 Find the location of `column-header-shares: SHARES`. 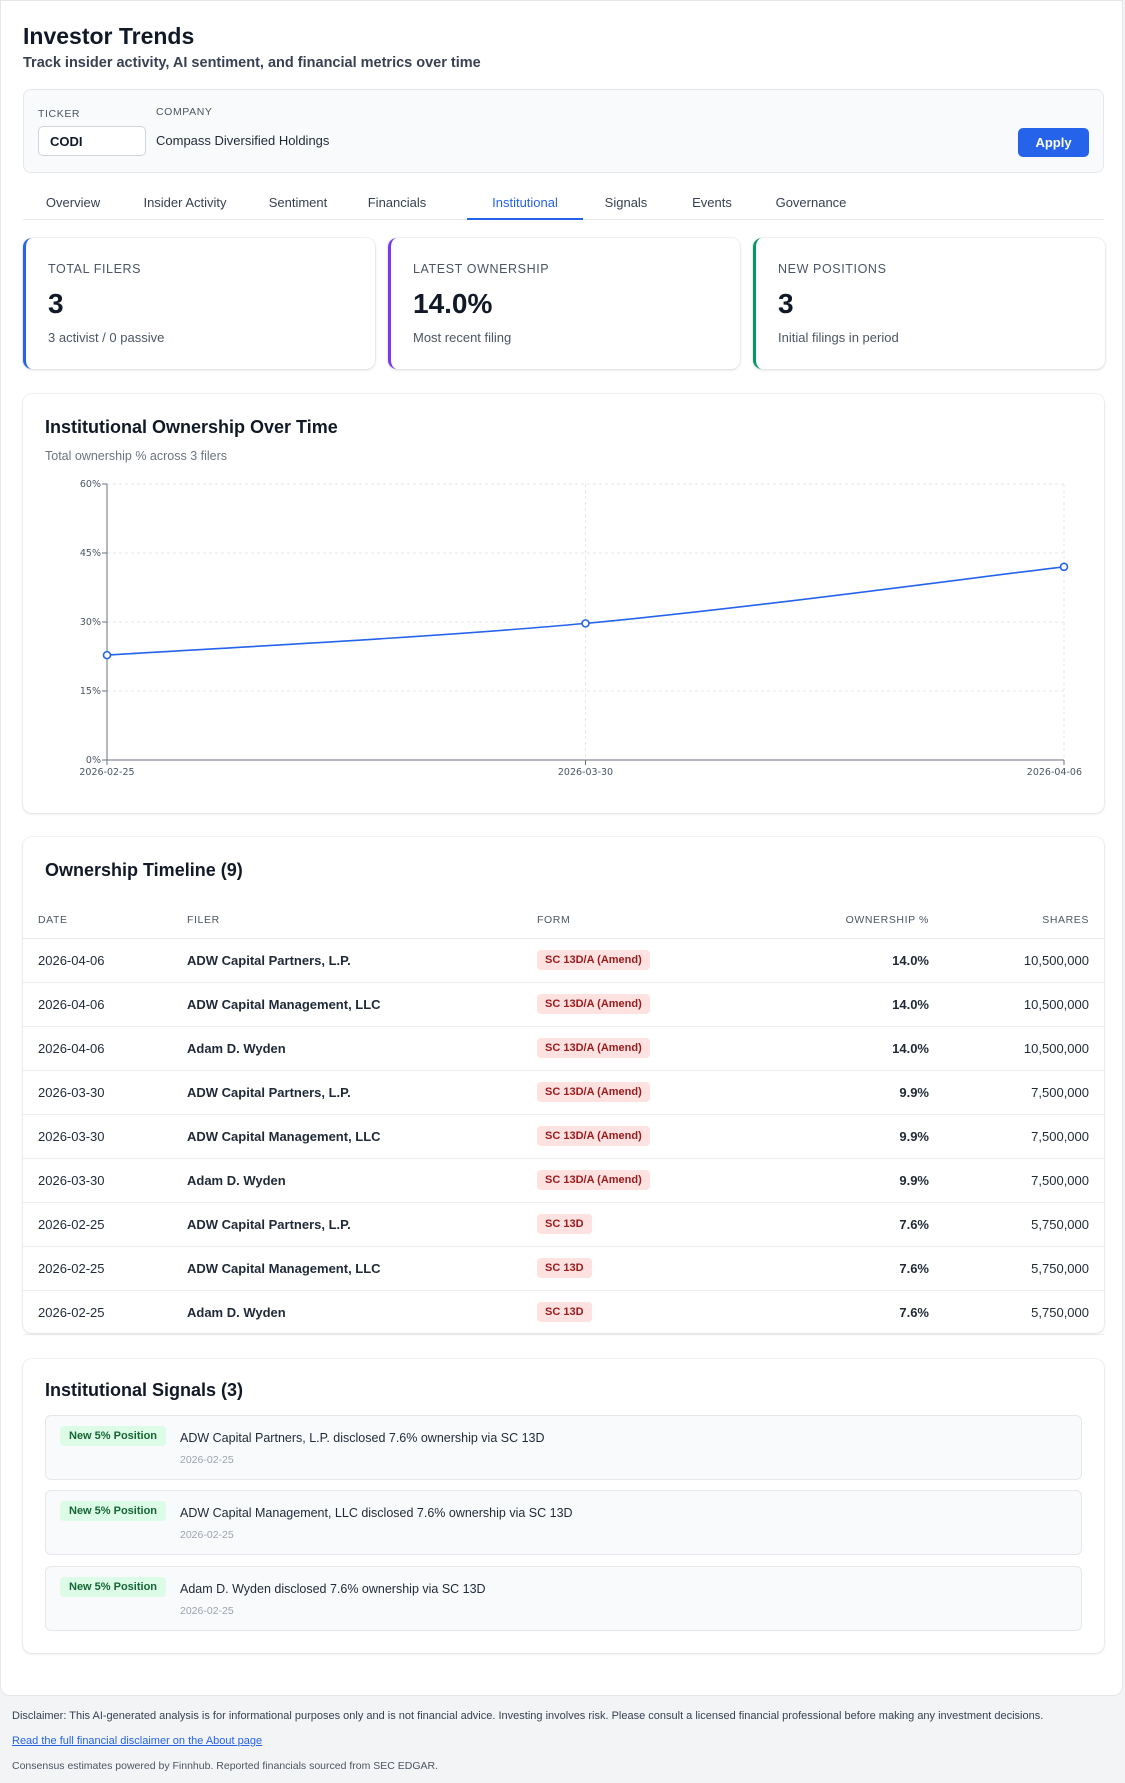

column-header-shares: SHARES is located at coordinates (1016, 921).